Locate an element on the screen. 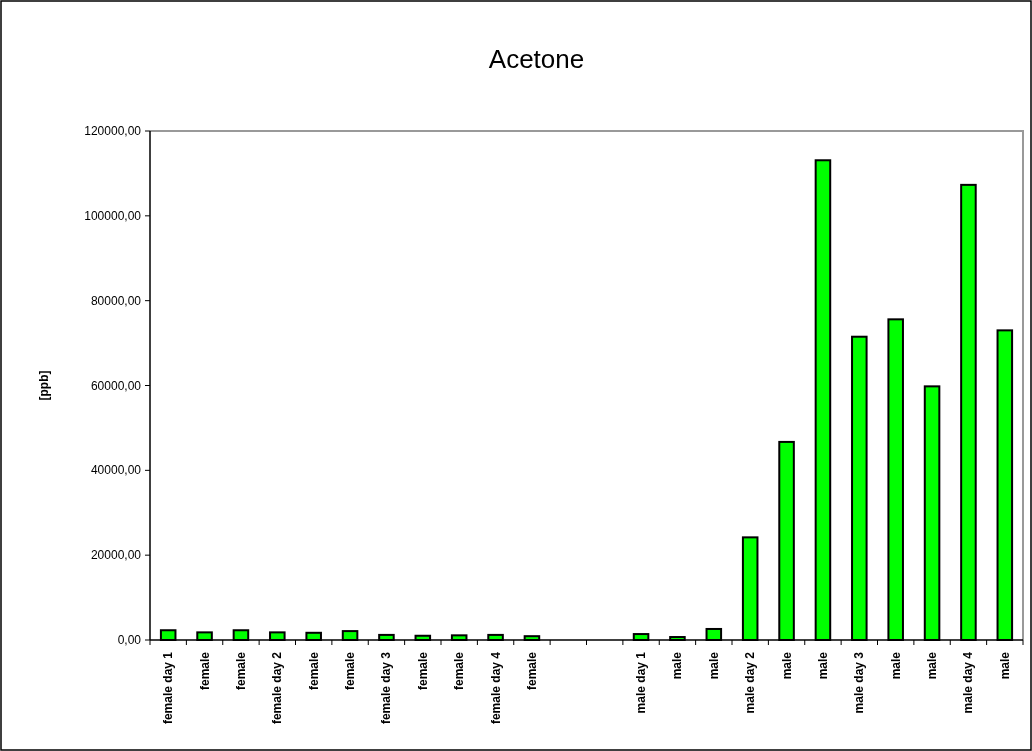  x-tick-label: male day 2 is located at coordinates (750, 682).